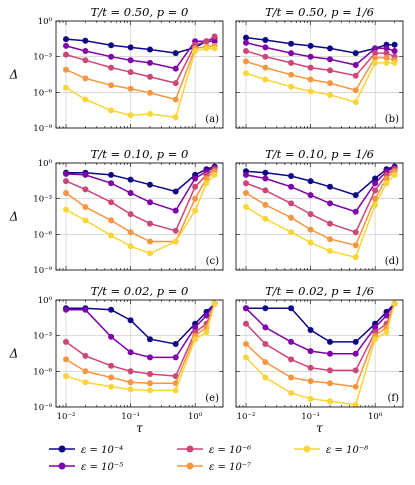 The width and height of the screenshot is (415, 485). What do you see at coordinates (212, 119) in the screenshot?
I see `panel-label: (a)` at bounding box center [212, 119].